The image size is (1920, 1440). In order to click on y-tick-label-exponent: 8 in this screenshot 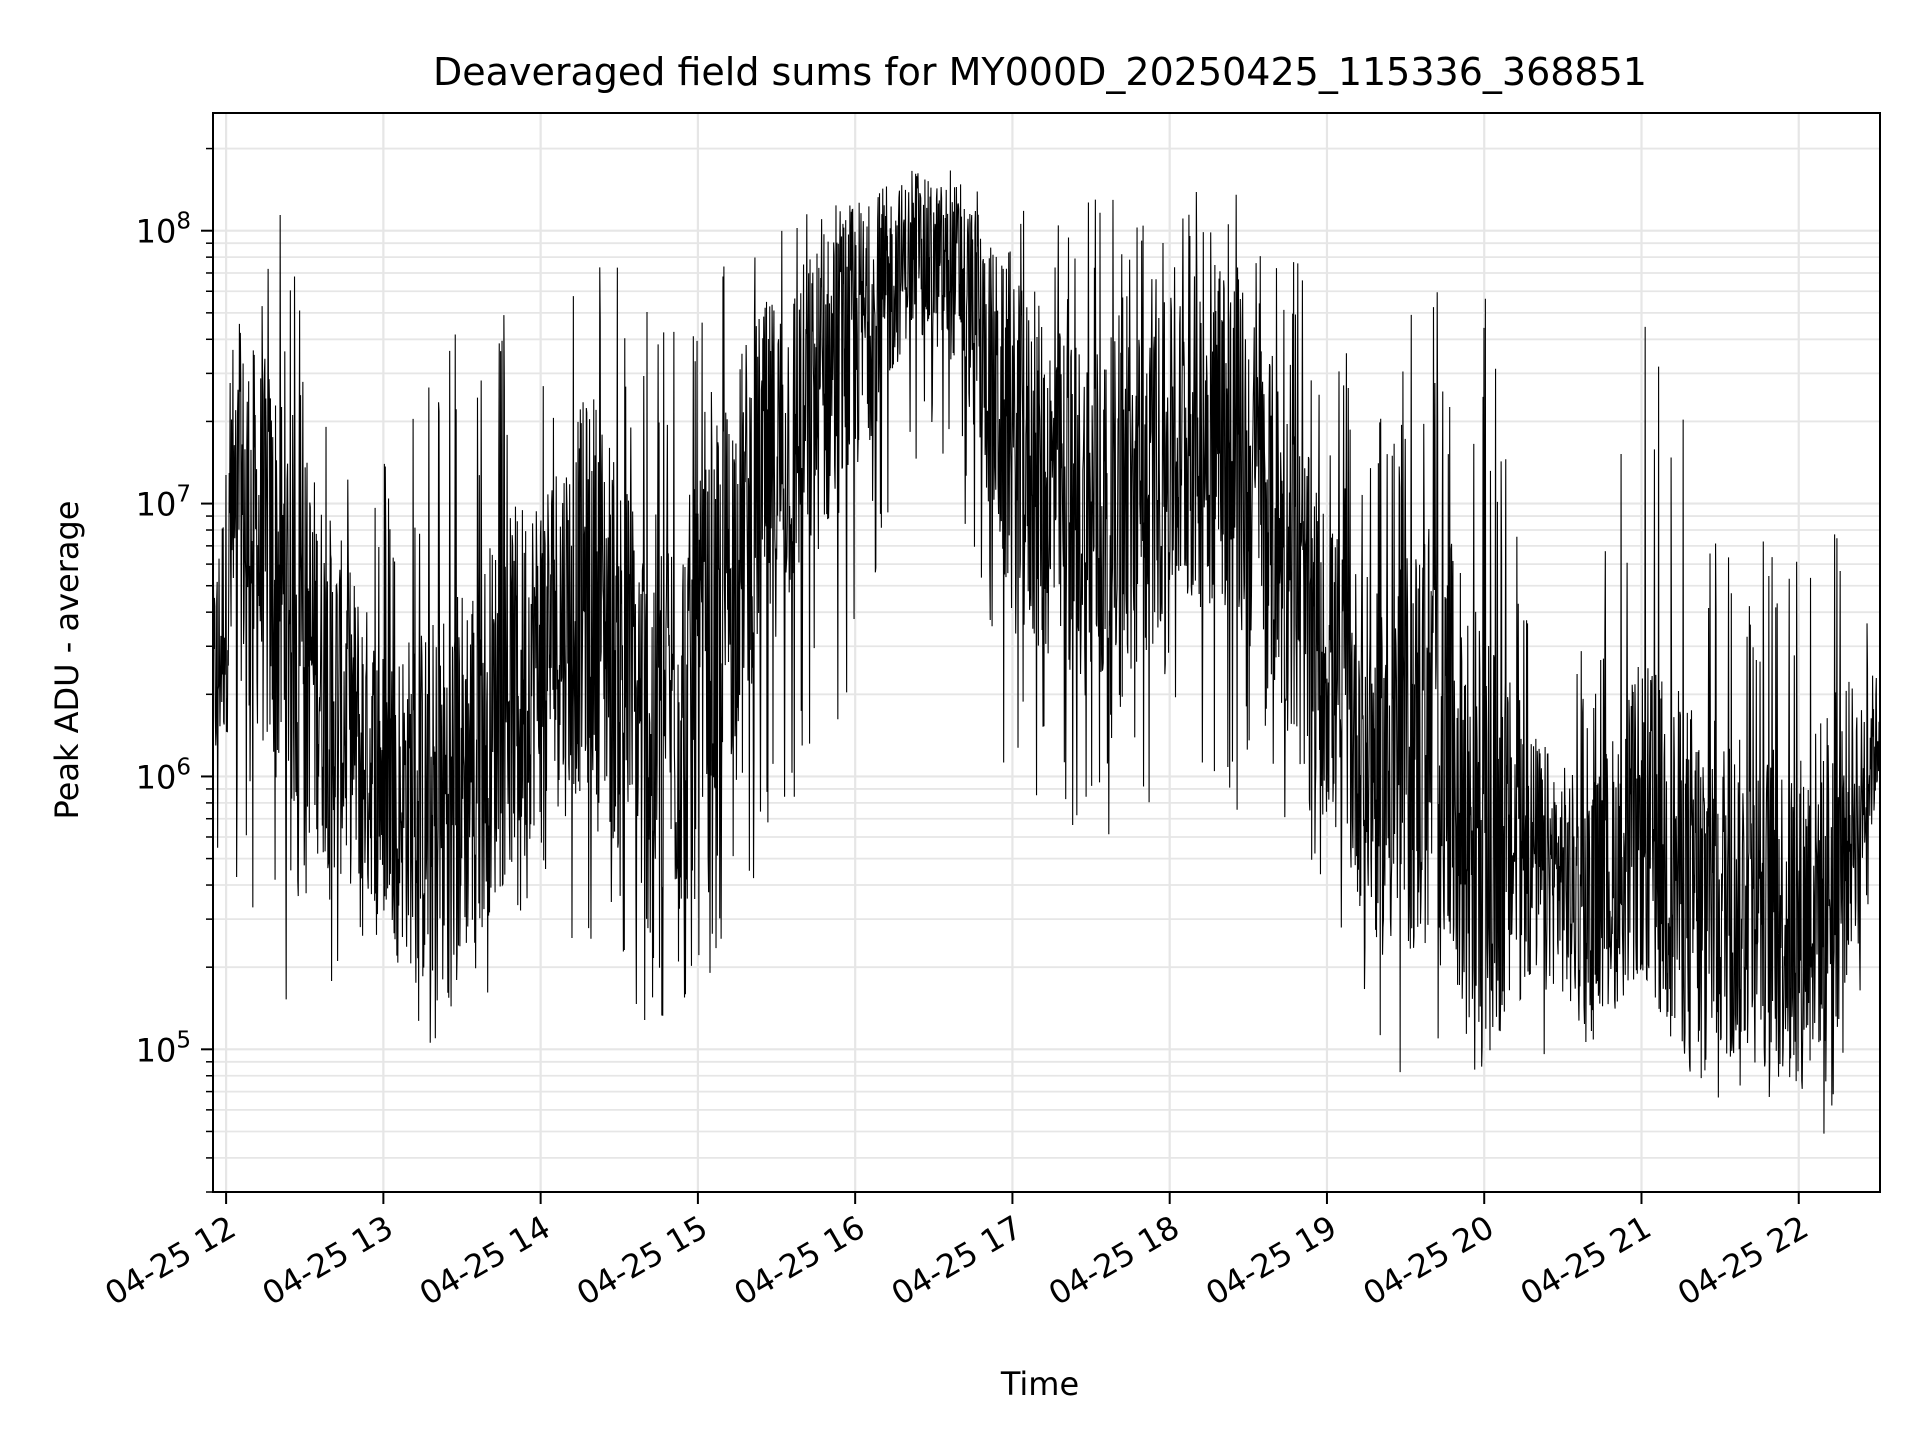, I will do `click(183, 222)`.